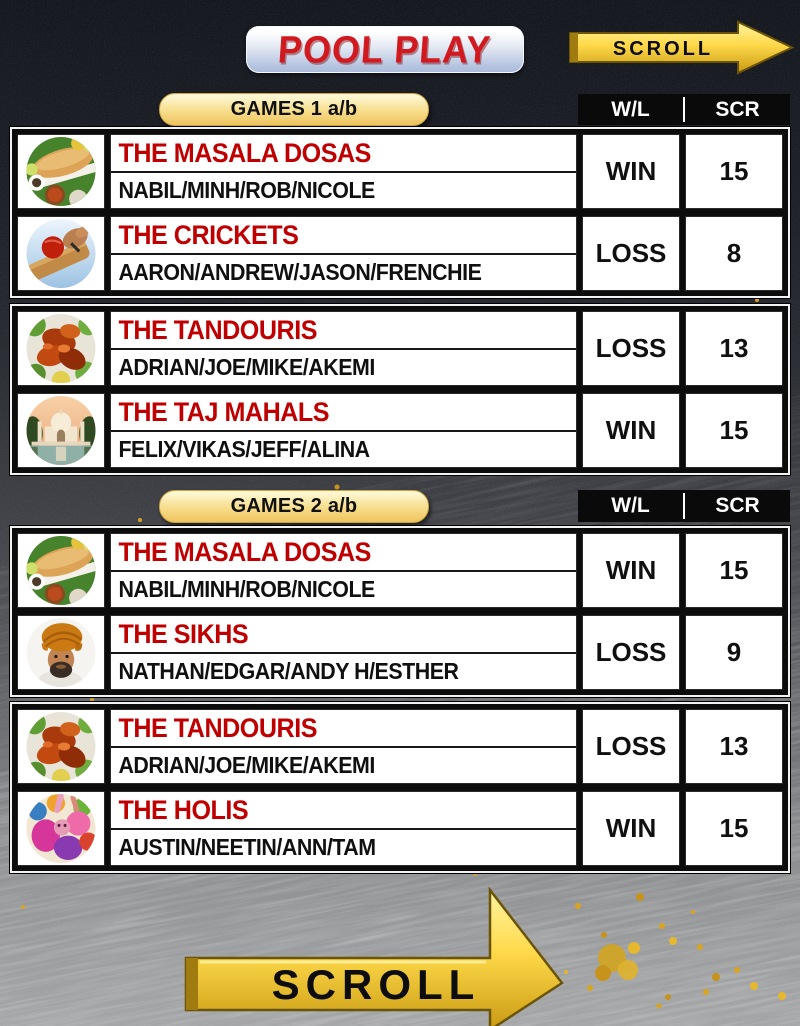 This screenshot has width=800, height=1026. I want to click on team-name: THE SIKHS, so click(183, 633).